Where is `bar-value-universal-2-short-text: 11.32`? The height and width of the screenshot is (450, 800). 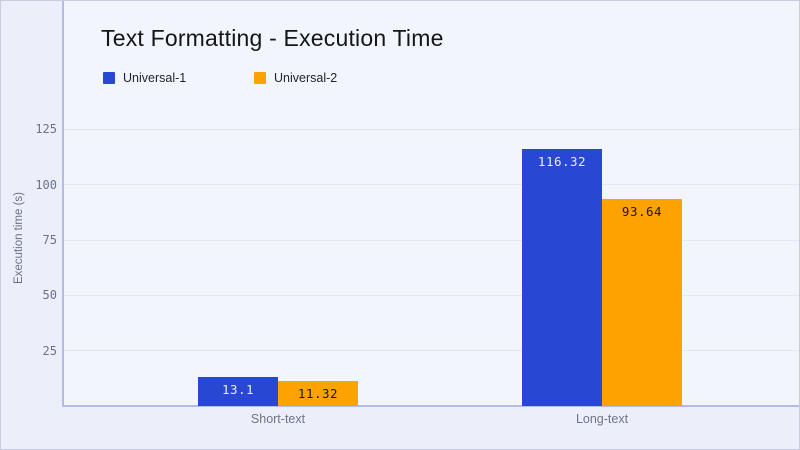
bar-value-universal-2-short-text: 11.32 is located at coordinates (318, 393).